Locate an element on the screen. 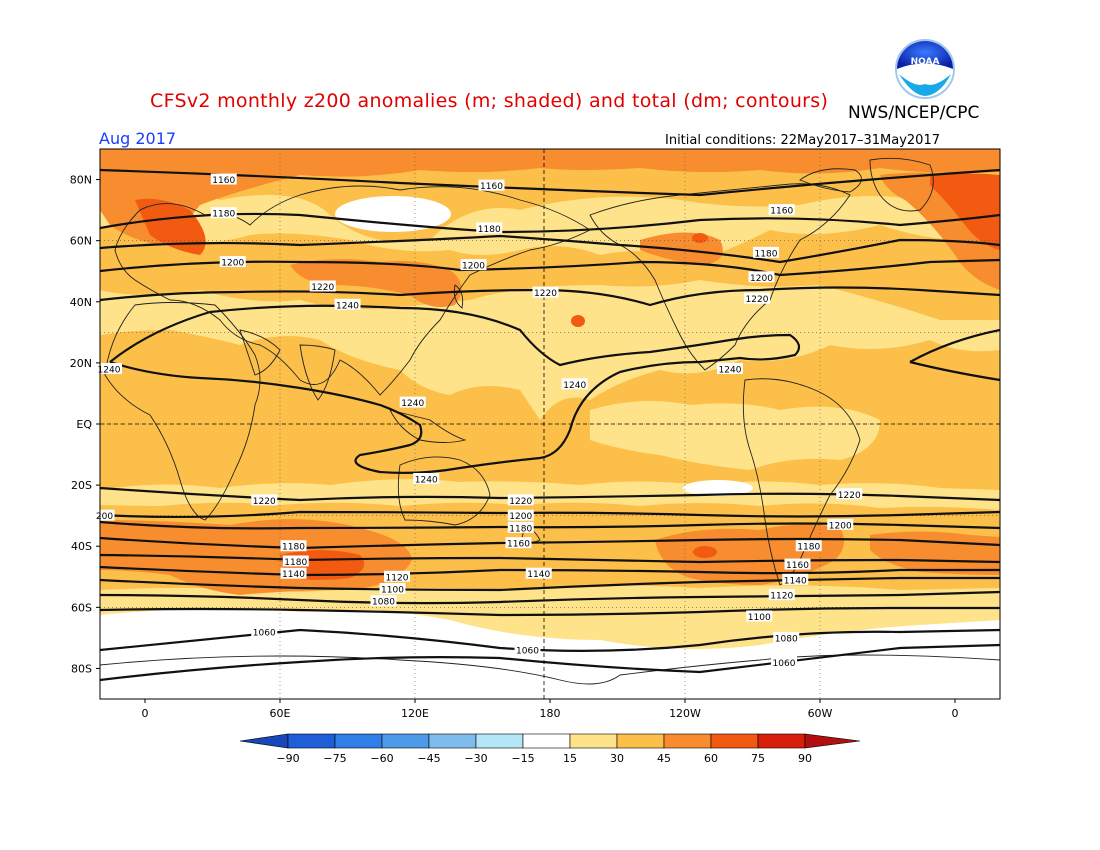  lat-label: 40S is located at coordinates (81, 546).